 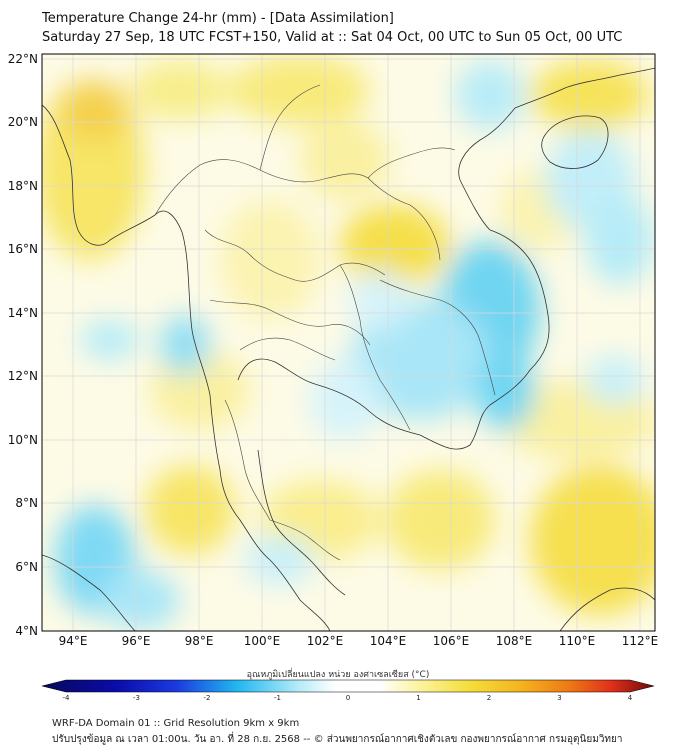 I want to click on colorbar-tick: 4, so click(x=630, y=698).